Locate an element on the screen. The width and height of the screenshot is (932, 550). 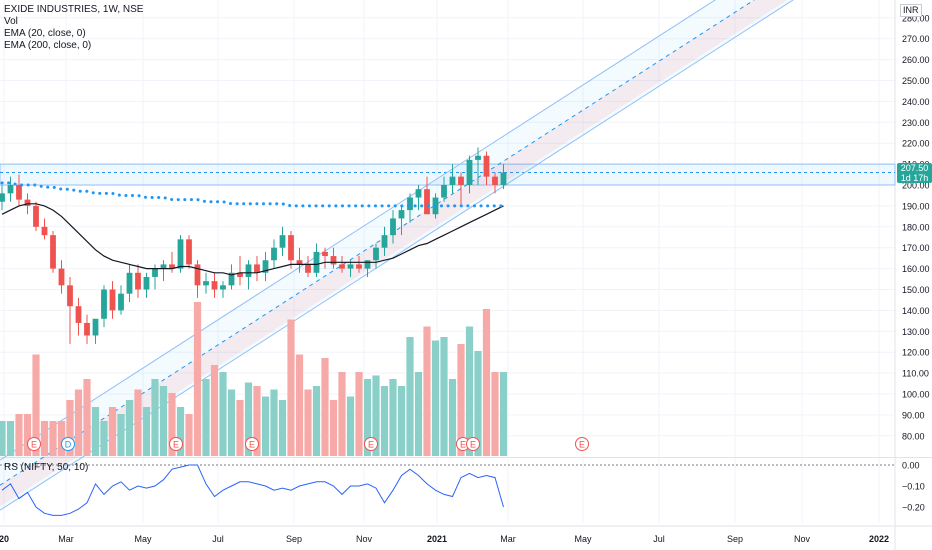
price-tick-label: 140.00 is located at coordinates (916, 311).